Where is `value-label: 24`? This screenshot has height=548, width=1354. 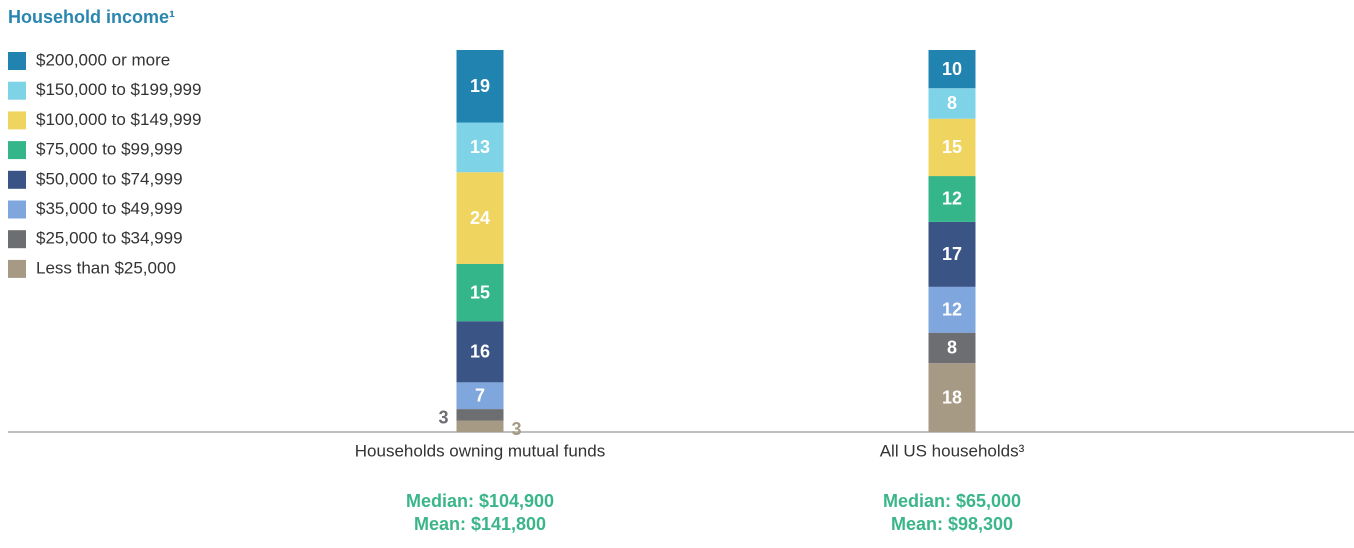
value-label: 24 is located at coordinates (480, 218).